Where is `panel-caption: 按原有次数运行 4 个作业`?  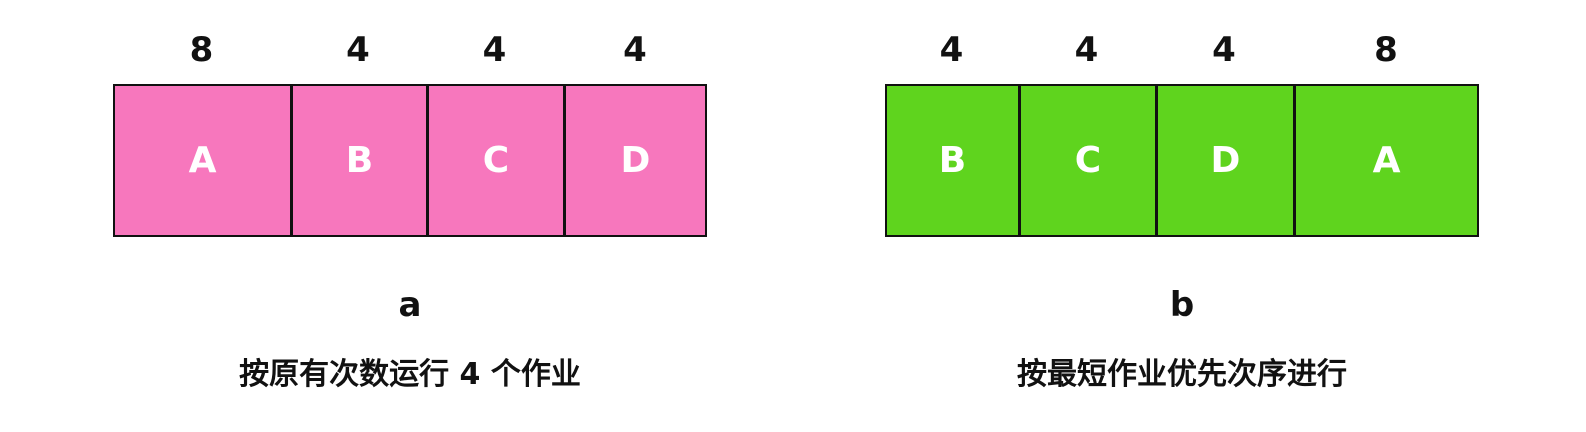 panel-caption: 按原有次数运行 4 个作业 is located at coordinates (410, 374).